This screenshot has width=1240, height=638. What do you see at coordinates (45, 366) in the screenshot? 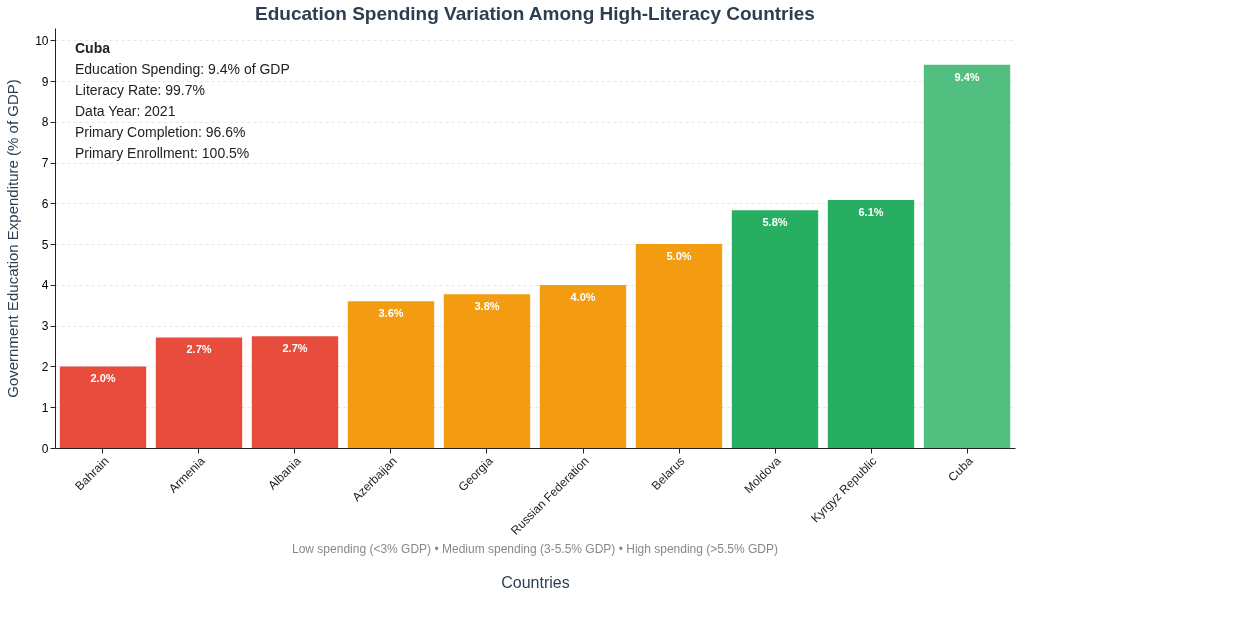
I see `y-tick-label: 2` at bounding box center [45, 366].